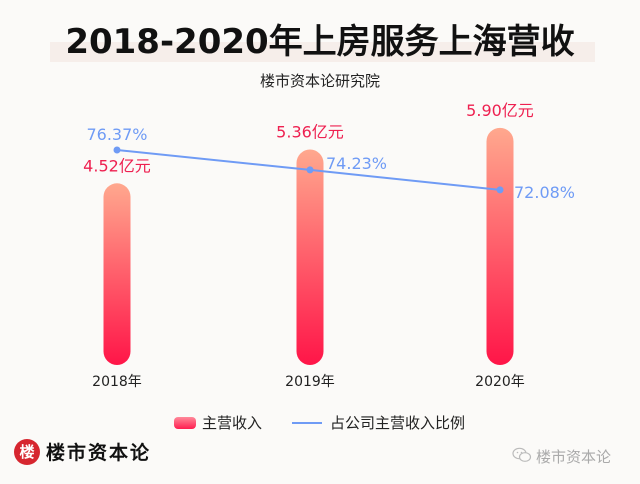 This screenshot has width=640, height=484. I want to click on wechat-icon, so click(522, 457).